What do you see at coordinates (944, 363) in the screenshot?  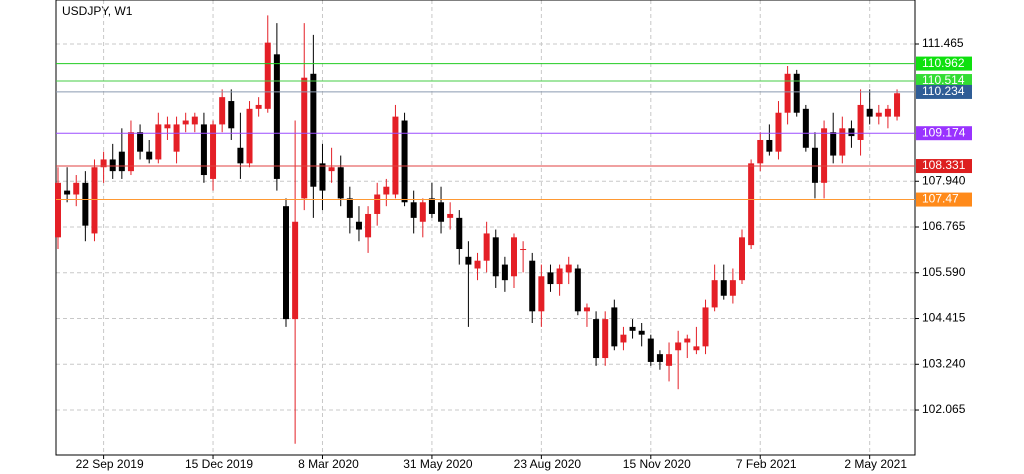 I see `y-tick-label: 103.240` at bounding box center [944, 363].